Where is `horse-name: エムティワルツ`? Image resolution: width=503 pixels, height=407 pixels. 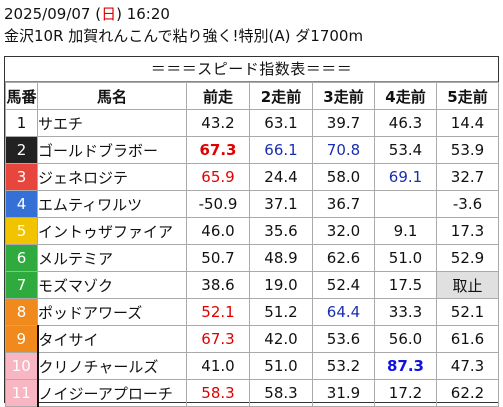 horse-name: エムティワルツ is located at coordinates (112, 204).